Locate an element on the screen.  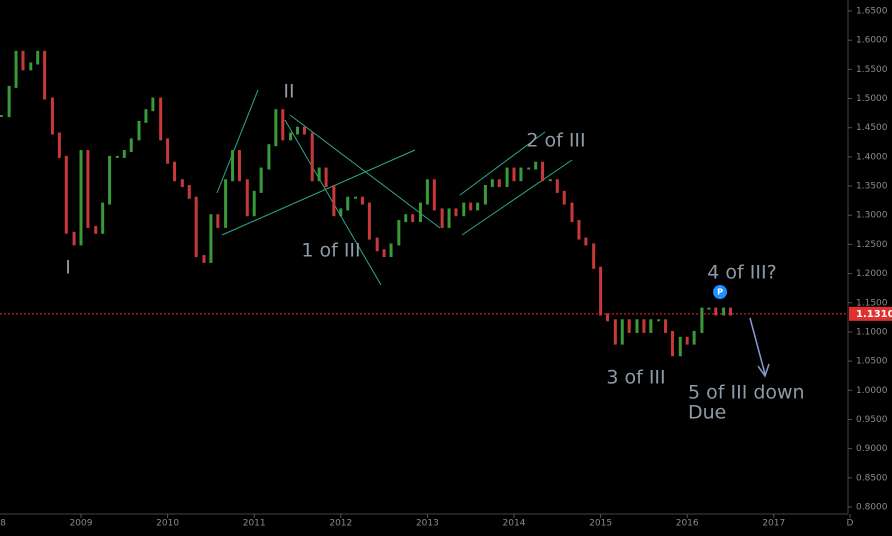
x-tick-label: 2013 is located at coordinates (427, 524).